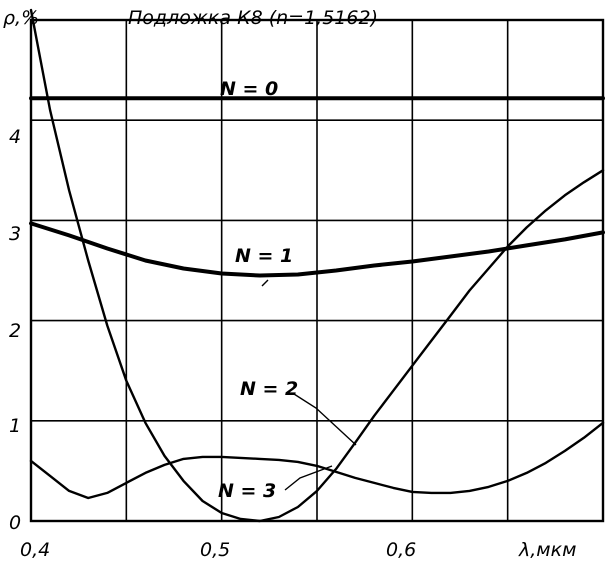 This screenshot has height=566, width=607. Describe the element at coordinates (249, 89) in the screenshot. I see `series-label-n0: N = 0` at that location.